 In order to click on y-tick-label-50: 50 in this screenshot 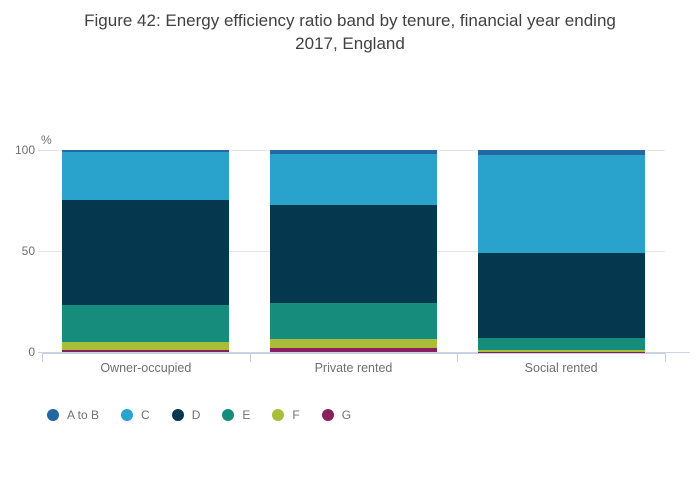, I will do `click(28, 251)`.